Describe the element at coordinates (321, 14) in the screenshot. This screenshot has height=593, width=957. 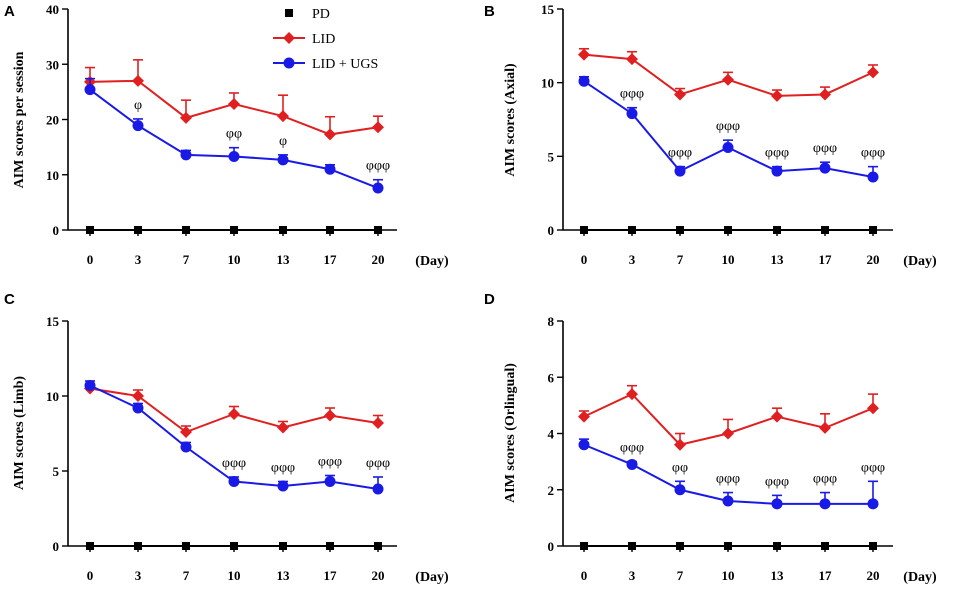
I see `legend-label: PD` at that location.